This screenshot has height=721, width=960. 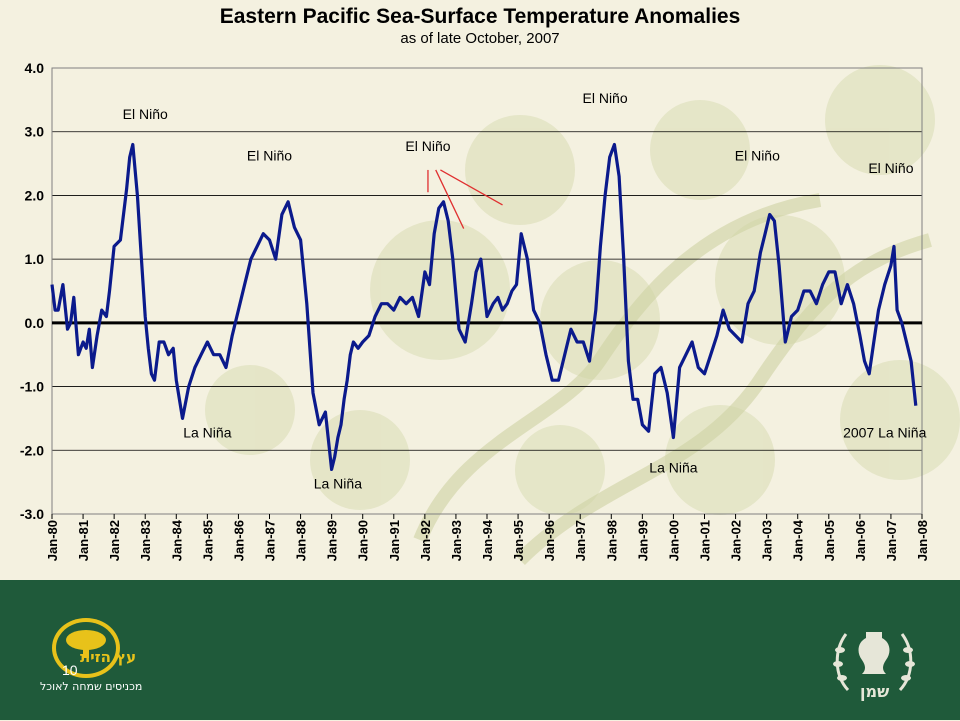 What do you see at coordinates (108, 657) in the screenshot?
I see `left-logo-name: עץ הזית` at bounding box center [108, 657].